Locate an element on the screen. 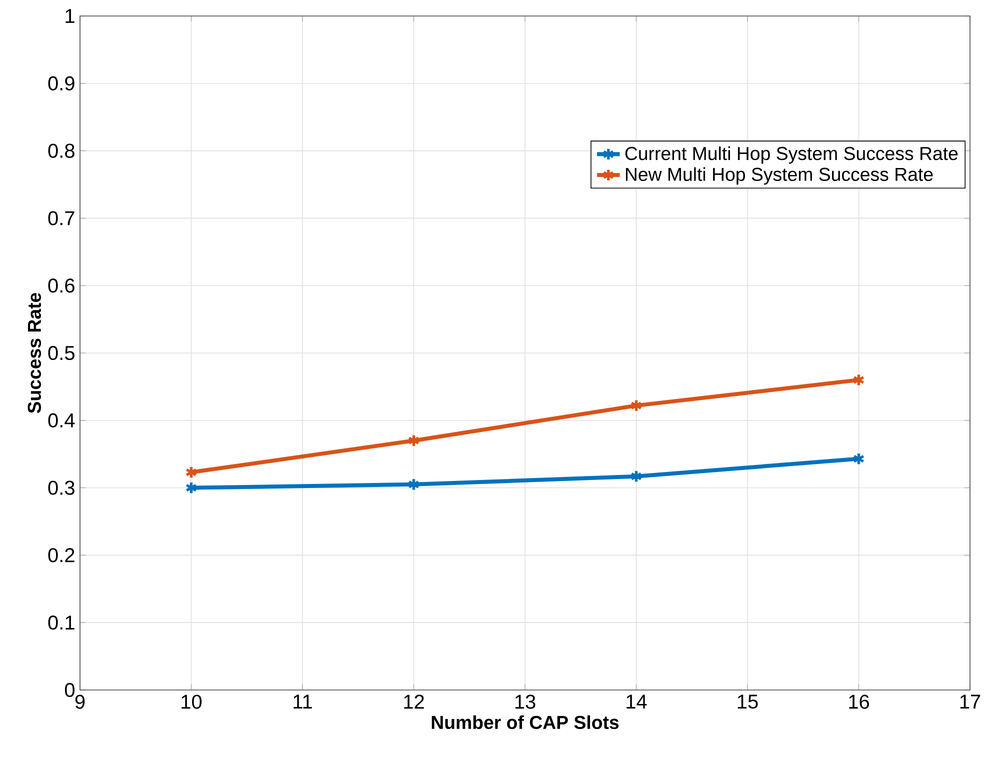 Image resolution: width=989 pixels, height=767 pixels. x-tick-label: 9 is located at coordinates (80, 701).